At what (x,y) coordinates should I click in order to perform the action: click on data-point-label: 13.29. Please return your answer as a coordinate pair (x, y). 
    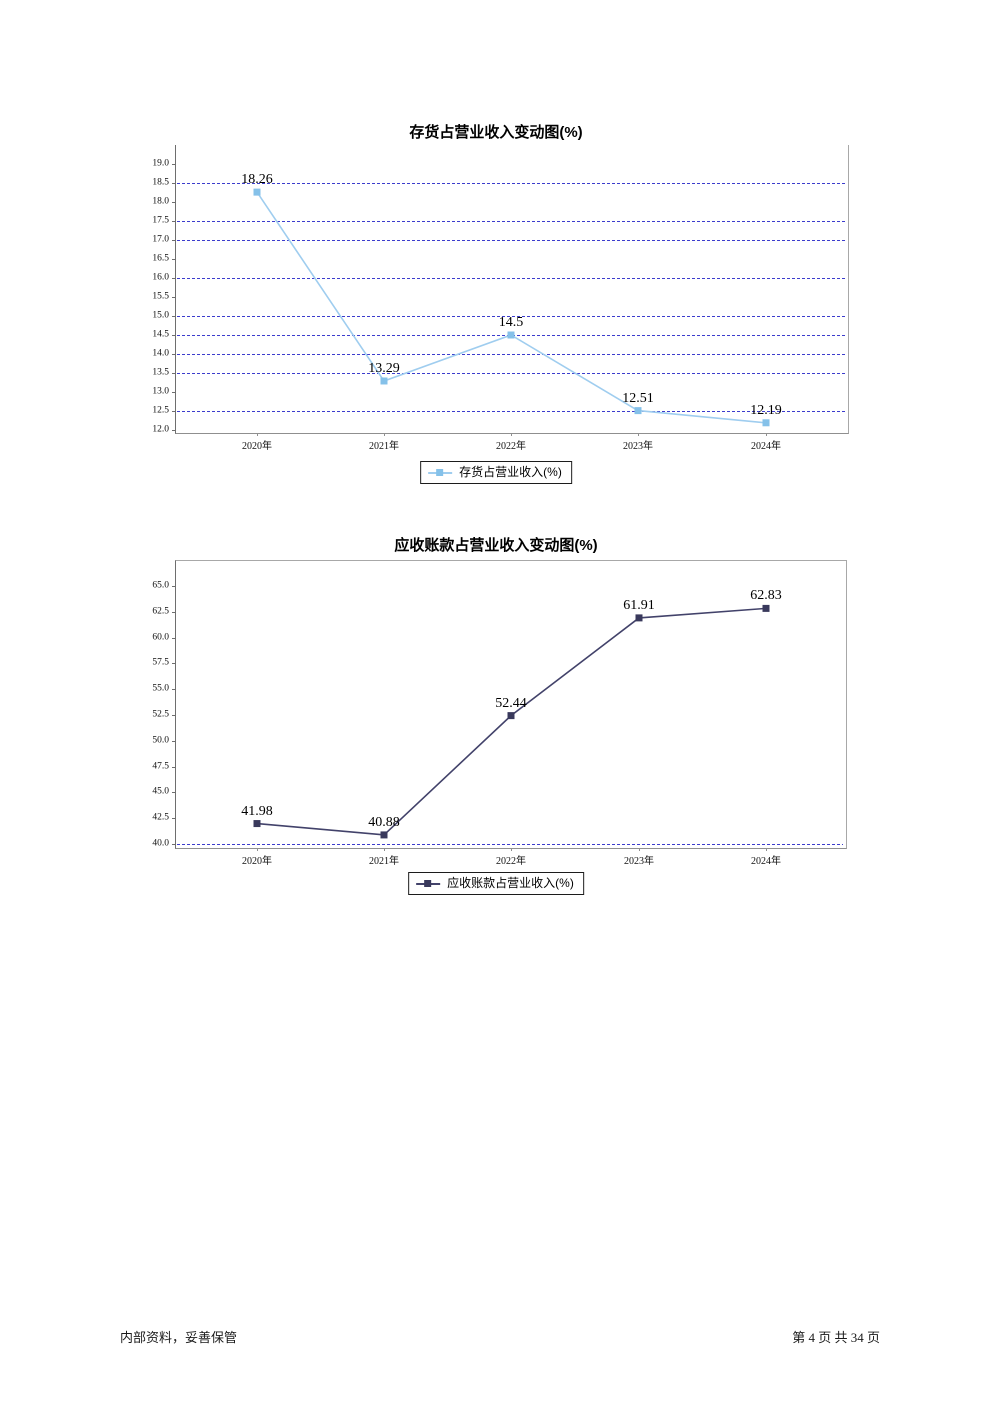
    Looking at the image, I should click on (384, 368).